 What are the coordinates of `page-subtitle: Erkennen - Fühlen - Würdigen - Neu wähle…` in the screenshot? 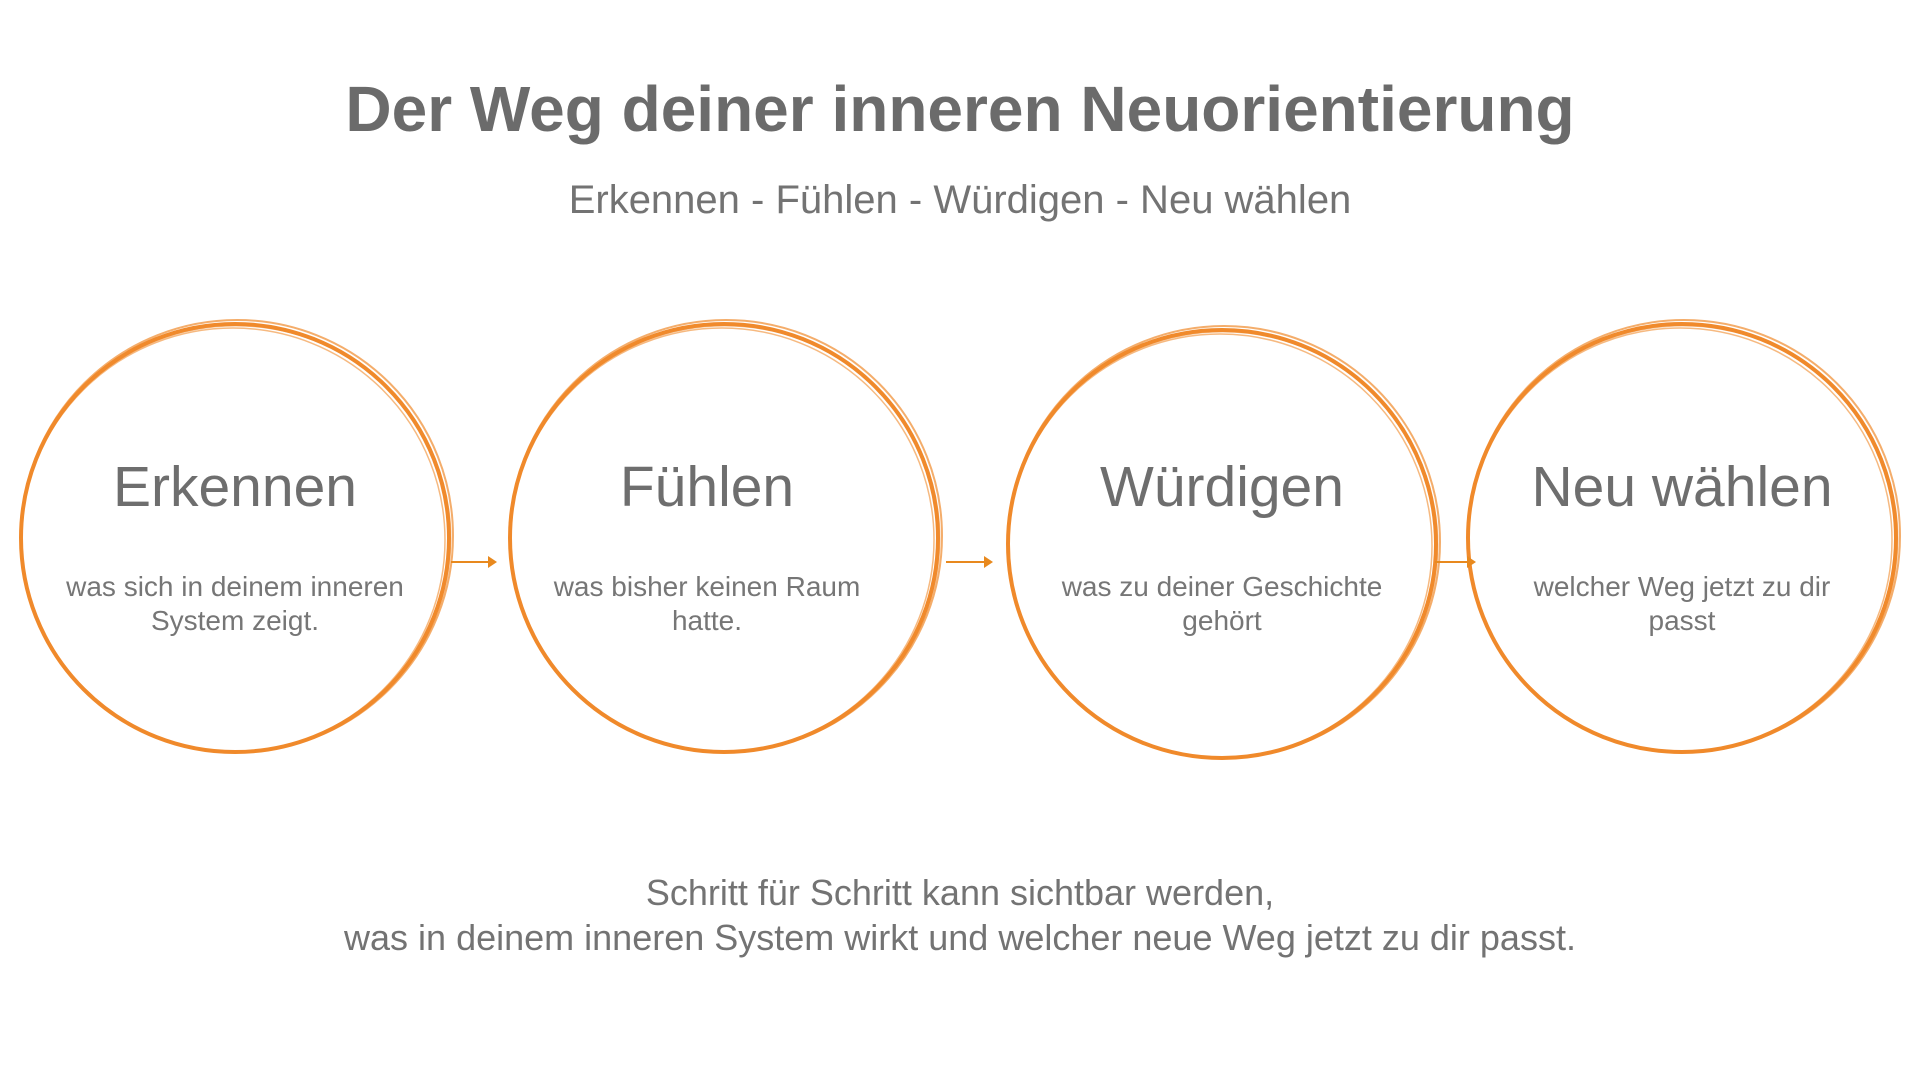 It's located at (960, 200).